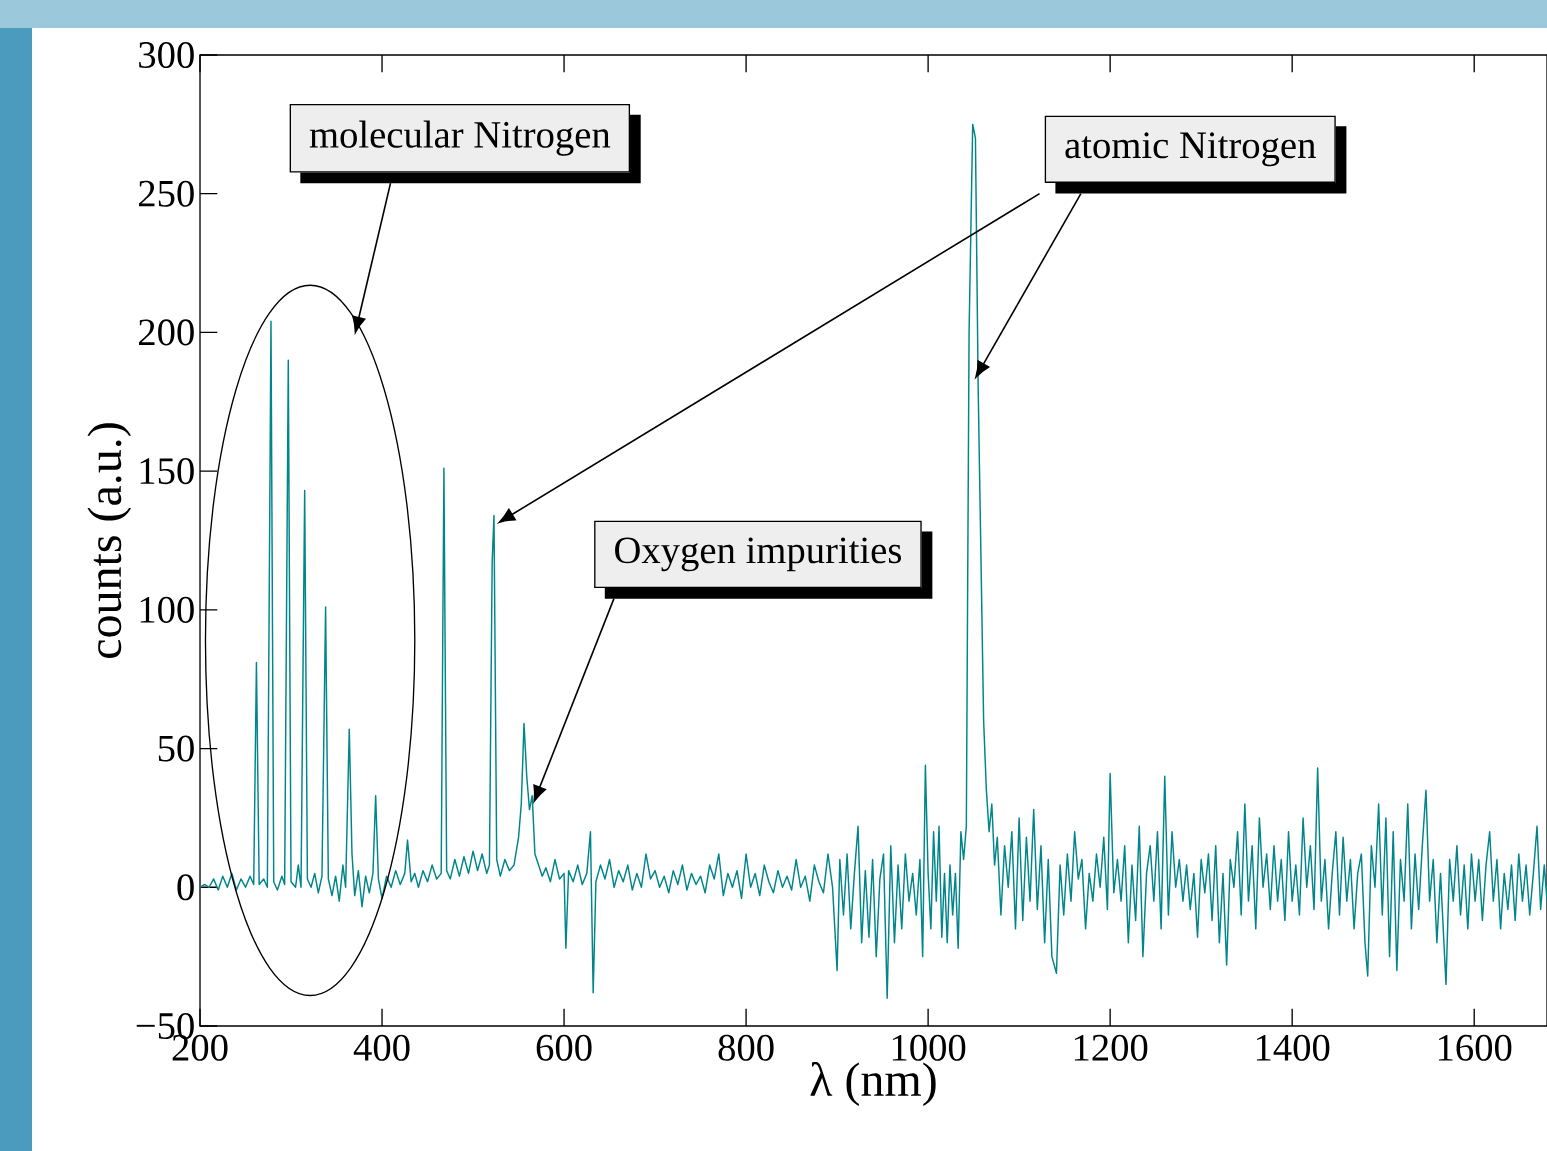 The height and width of the screenshot is (1151, 1547). Describe the element at coordinates (1190, 149) in the screenshot. I see `annotation: atomic Nitrogen` at that location.